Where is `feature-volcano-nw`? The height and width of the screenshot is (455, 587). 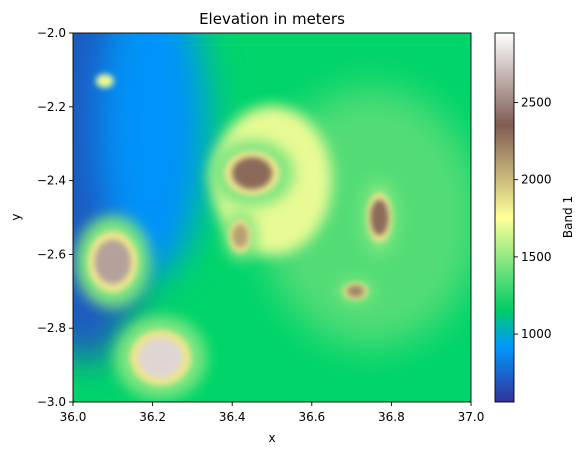
feature-volcano-nw is located at coordinates (112, 261).